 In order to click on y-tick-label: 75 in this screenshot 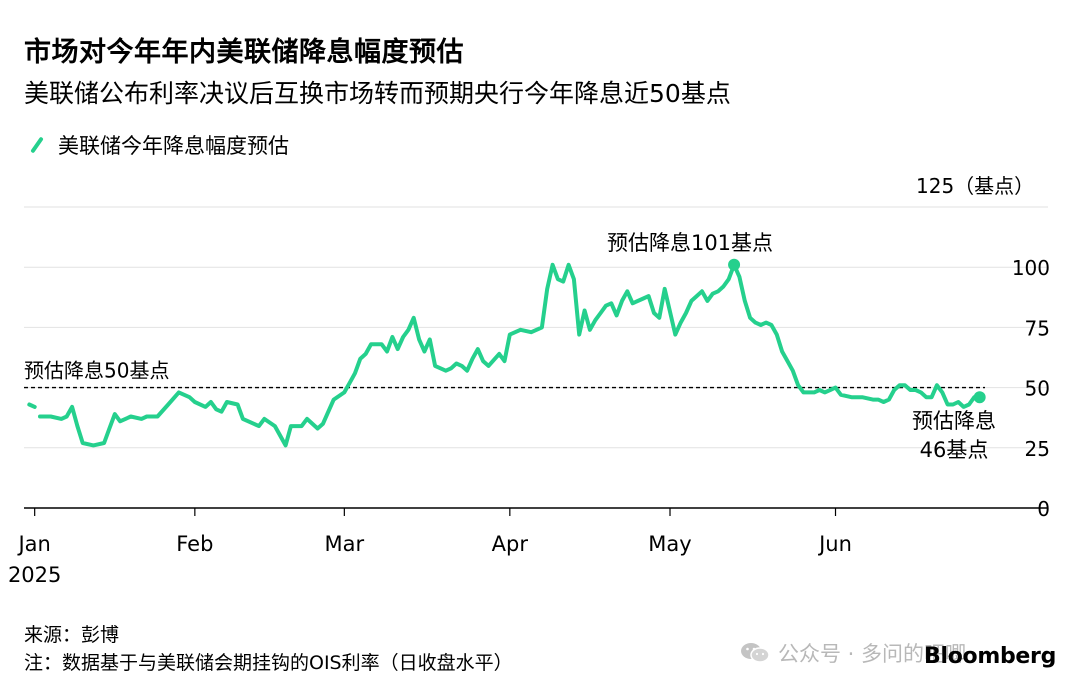, I will do `click(1037, 328)`.